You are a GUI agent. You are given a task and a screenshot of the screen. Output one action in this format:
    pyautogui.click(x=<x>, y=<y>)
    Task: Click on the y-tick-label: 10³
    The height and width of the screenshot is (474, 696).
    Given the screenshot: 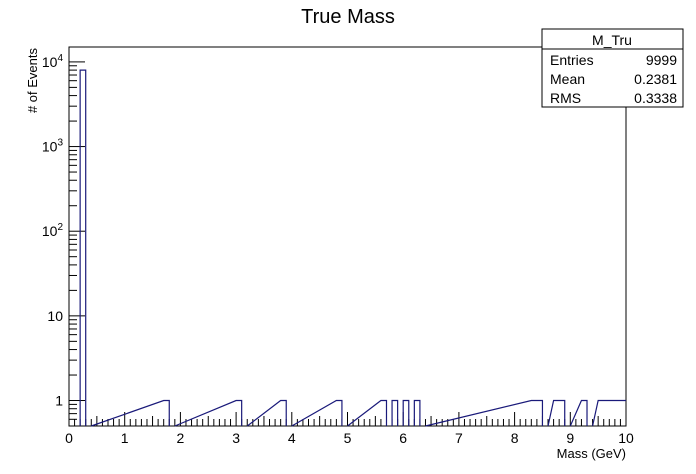 What is the action you would take?
    pyautogui.click(x=53, y=146)
    